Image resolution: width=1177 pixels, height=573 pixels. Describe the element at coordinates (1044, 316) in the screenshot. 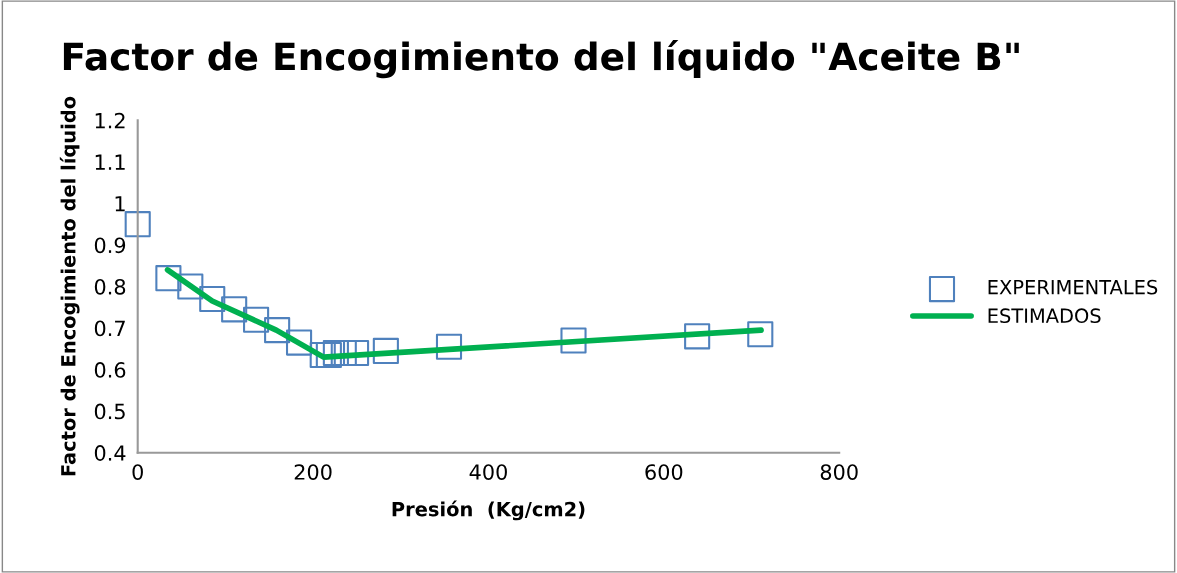

I see `legend-label: ESTIMADOS` at that location.